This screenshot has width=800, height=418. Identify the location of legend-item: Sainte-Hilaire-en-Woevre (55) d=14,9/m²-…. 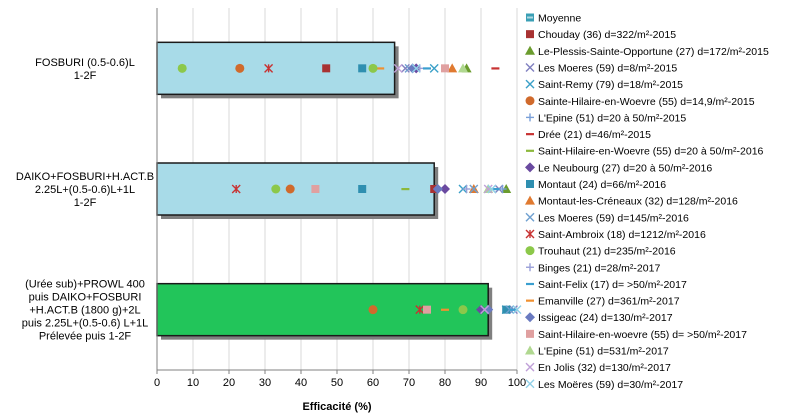
(640, 102).